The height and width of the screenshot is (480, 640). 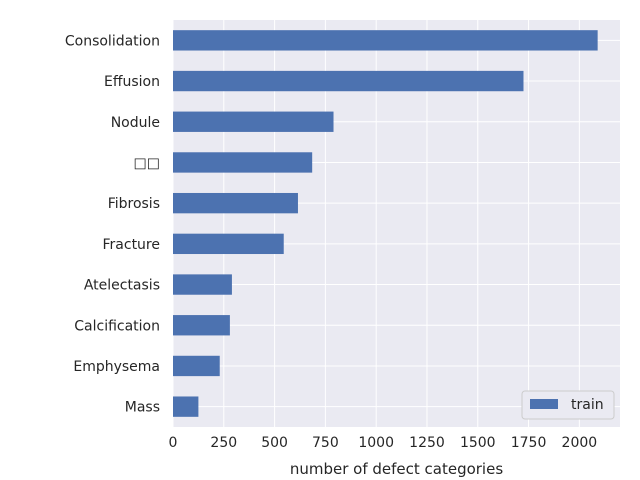 What do you see at coordinates (132, 245) in the screenshot?
I see `y-tick-label: Fracture` at bounding box center [132, 245].